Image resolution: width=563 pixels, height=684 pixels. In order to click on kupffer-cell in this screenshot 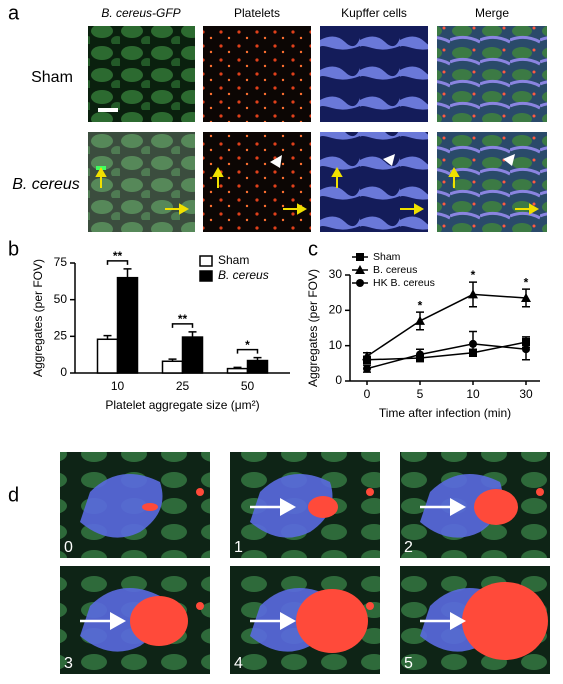, I will do `click(121, 506)`.